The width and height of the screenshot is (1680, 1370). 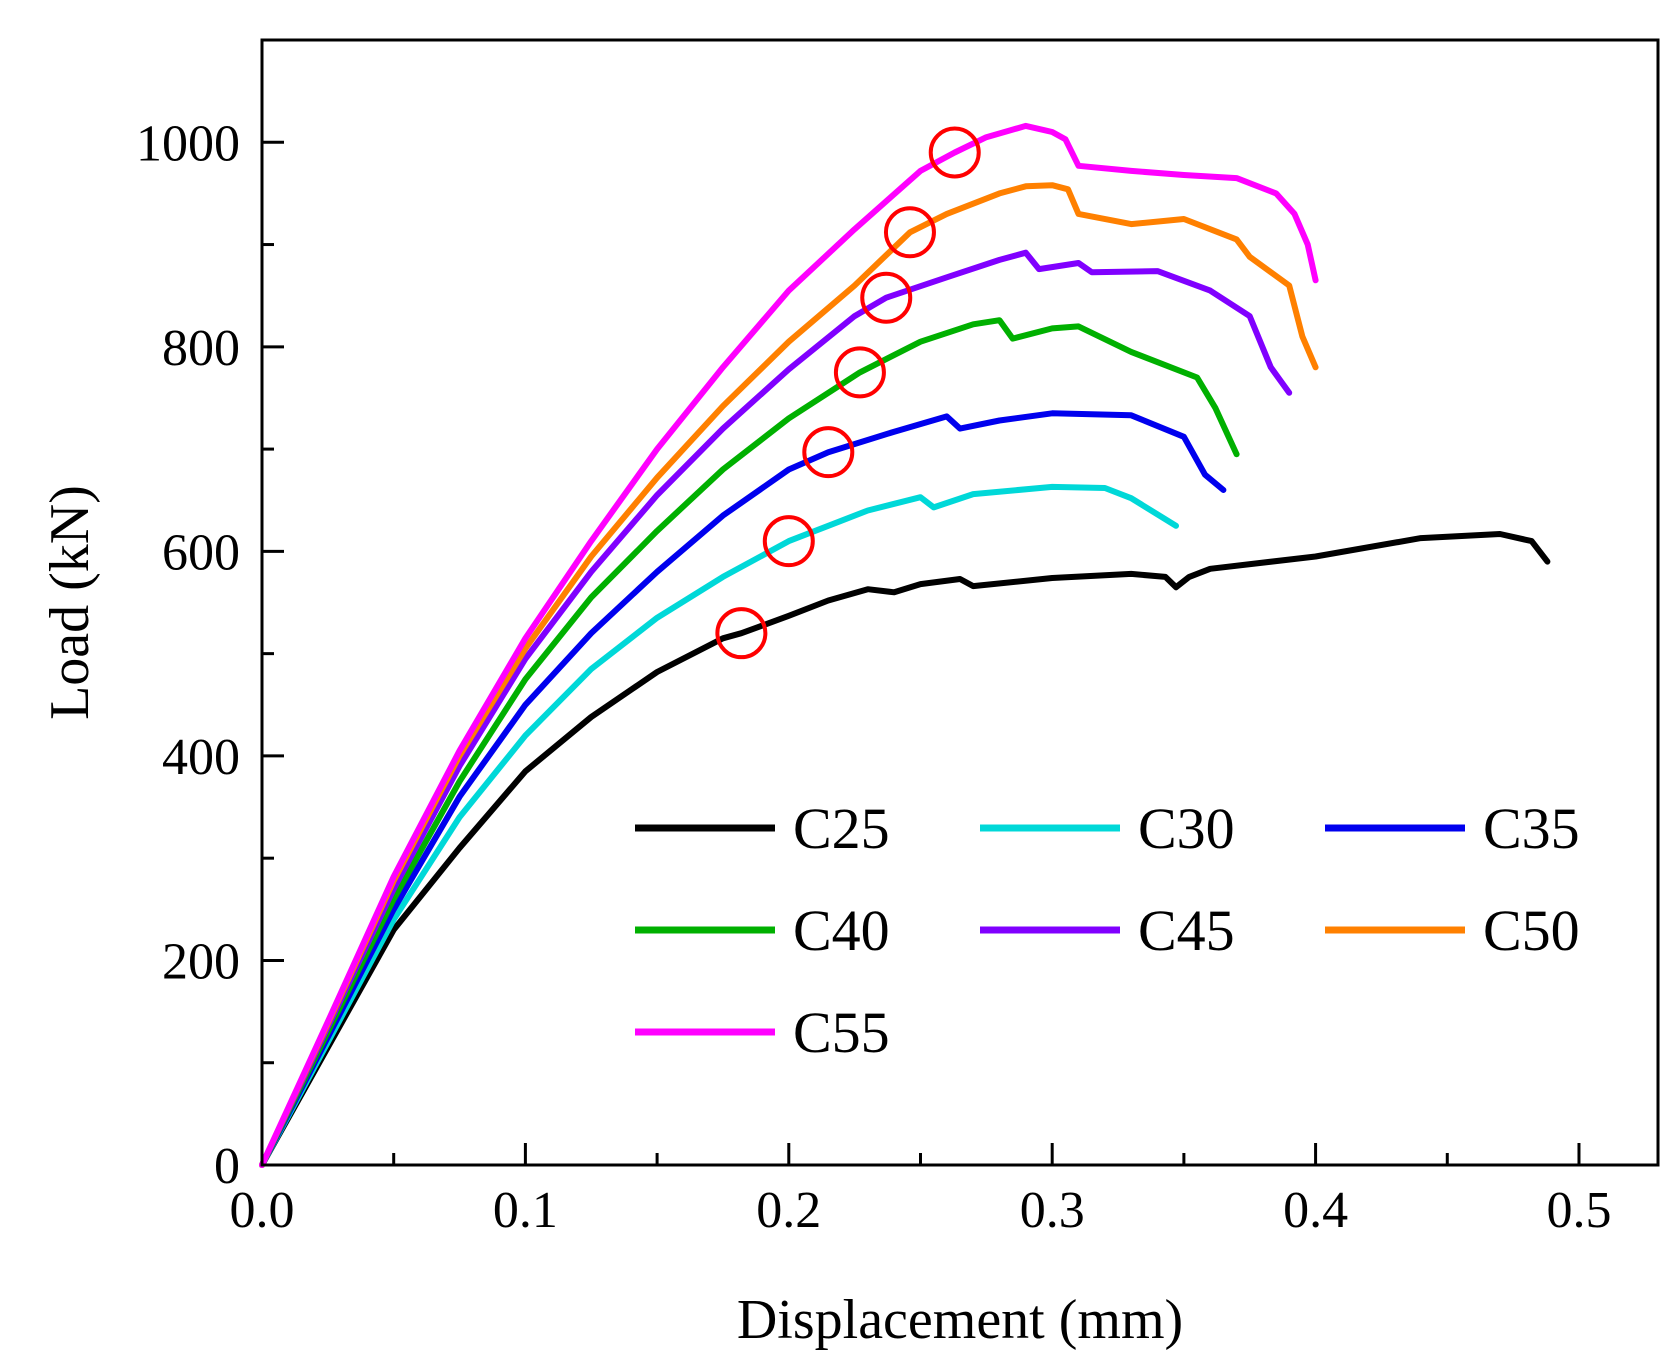 I want to click on legend-item-c45: C45, so click(x=1107, y=930).